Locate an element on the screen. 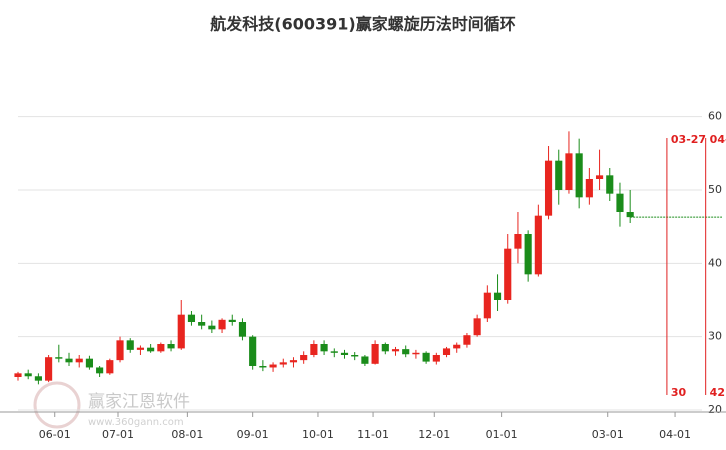 Image resolution: width=726 pixels, height=450 pixels. x-tick-label: 12-01 is located at coordinates (434, 434).